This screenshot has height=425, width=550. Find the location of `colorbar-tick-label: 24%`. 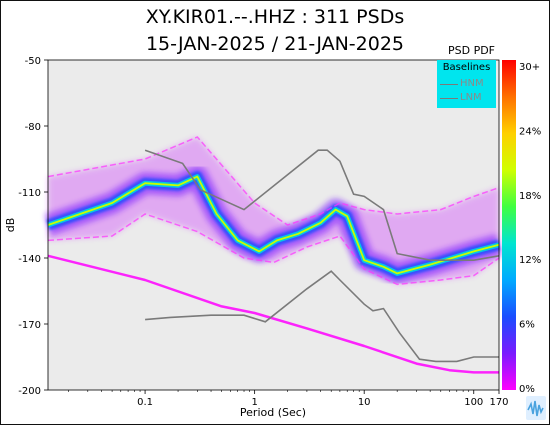

colorbar-tick-label: 24% is located at coordinates (530, 131).